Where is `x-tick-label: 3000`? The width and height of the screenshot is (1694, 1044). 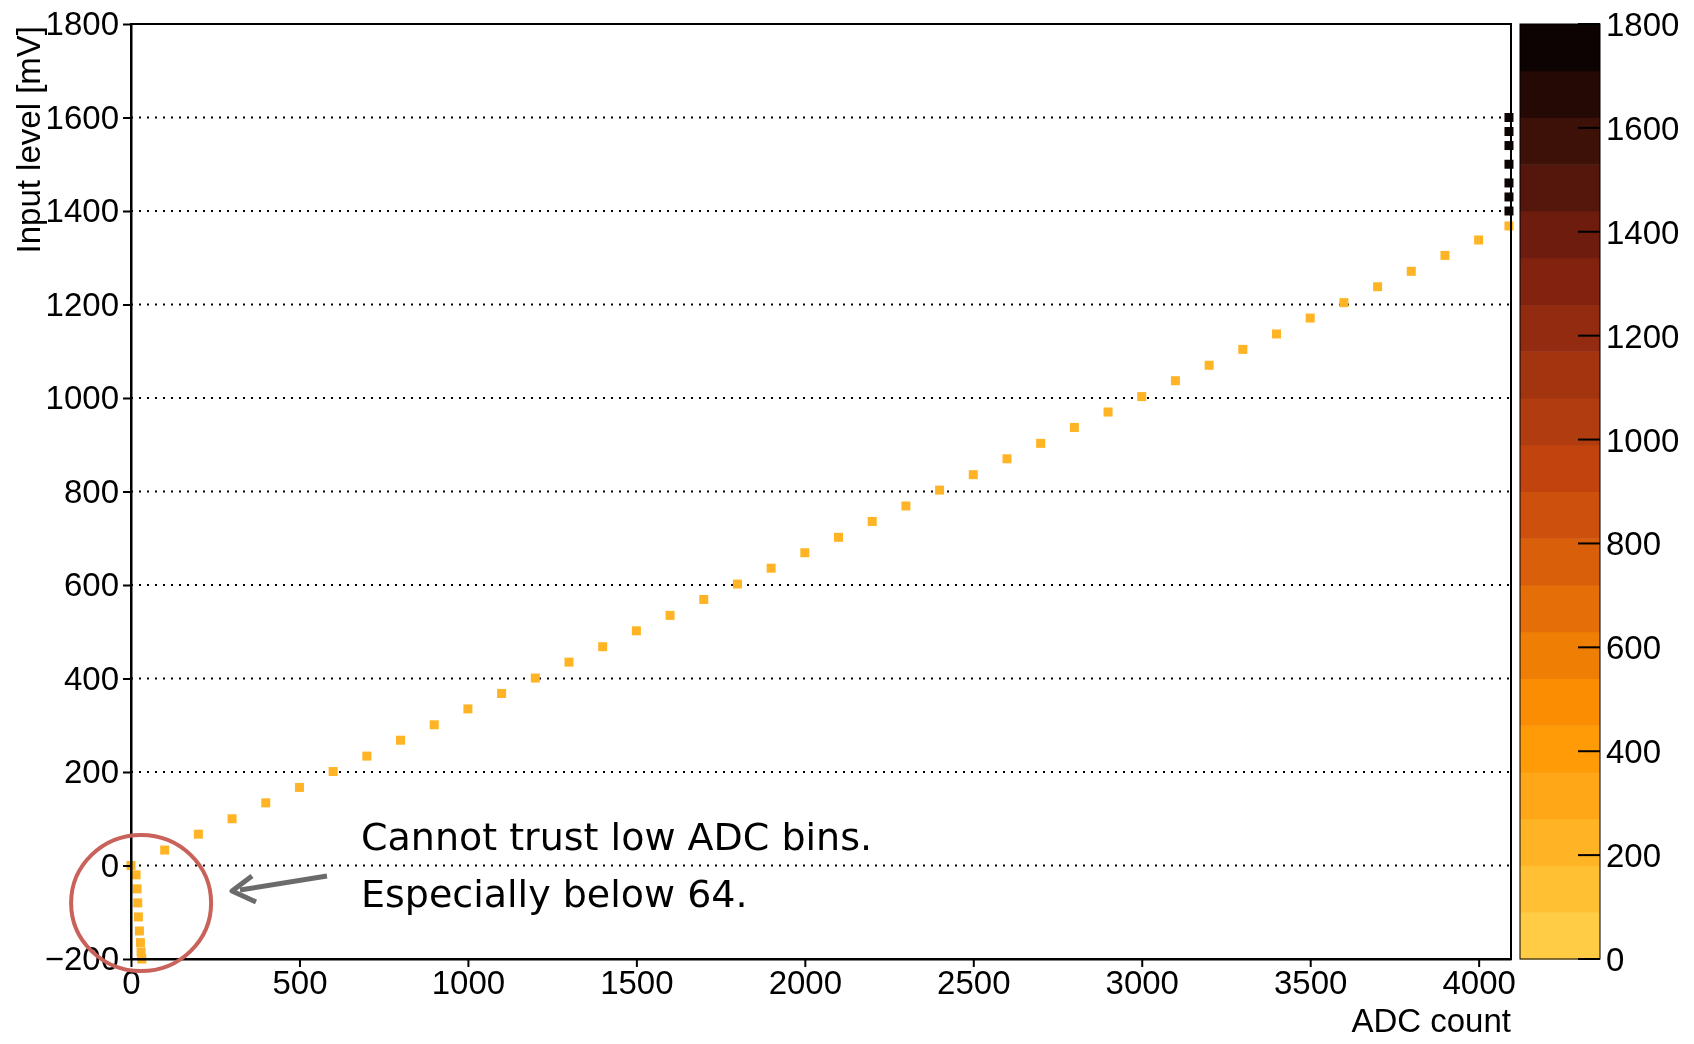
x-tick-label: 3000 is located at coordinates (1142, 983).